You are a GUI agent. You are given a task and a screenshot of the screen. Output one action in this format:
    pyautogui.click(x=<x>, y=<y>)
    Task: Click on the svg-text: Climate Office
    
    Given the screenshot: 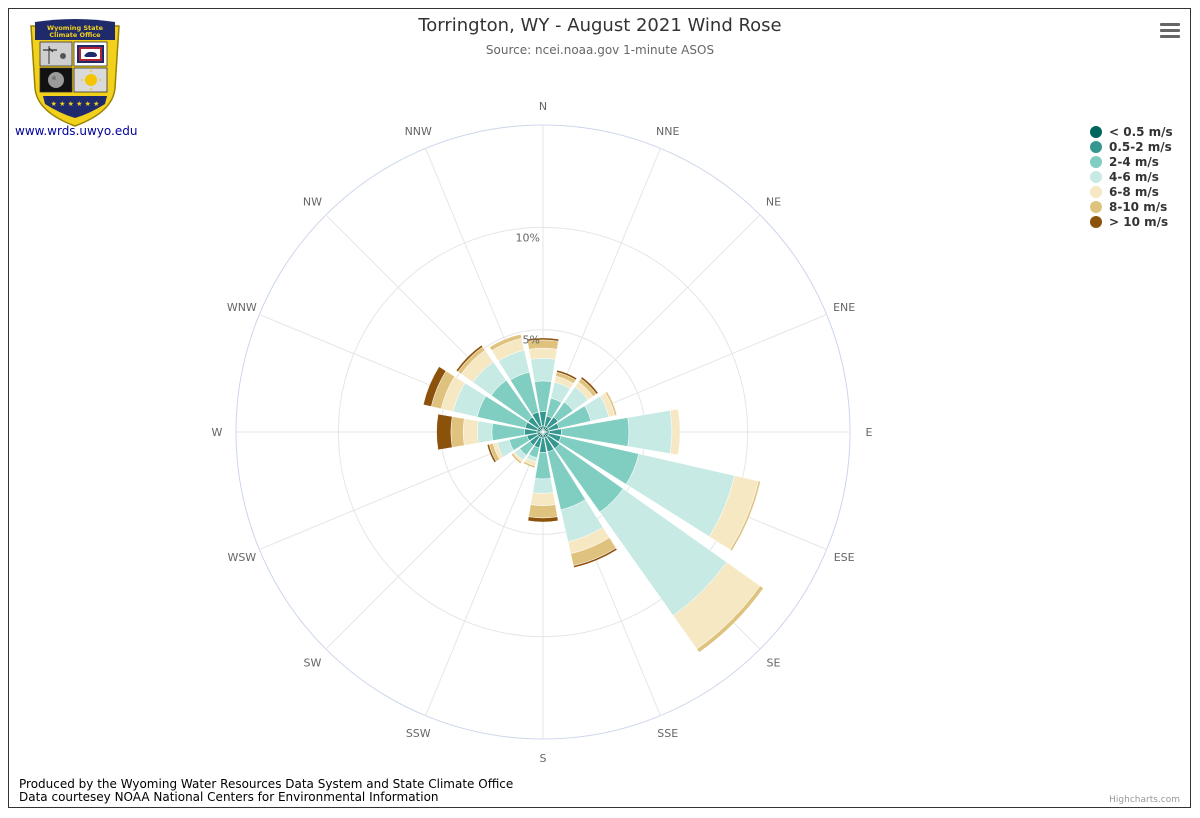 What is the action you would take?
    pyautogui.click(x=75, y=35)
    